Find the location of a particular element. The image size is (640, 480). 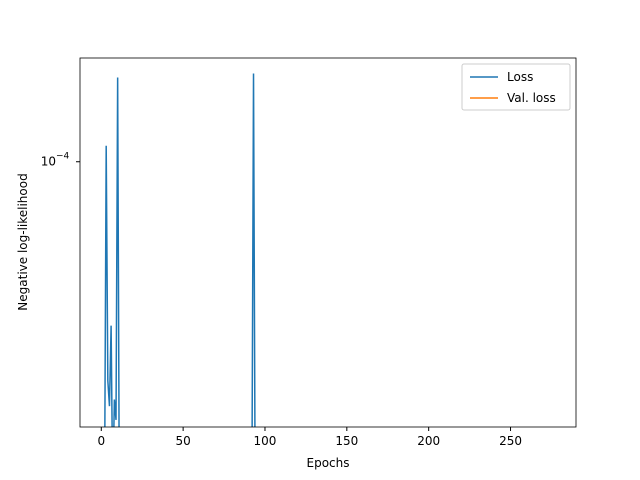

x-tick-label: 200 is located at coordinates (428, 441).